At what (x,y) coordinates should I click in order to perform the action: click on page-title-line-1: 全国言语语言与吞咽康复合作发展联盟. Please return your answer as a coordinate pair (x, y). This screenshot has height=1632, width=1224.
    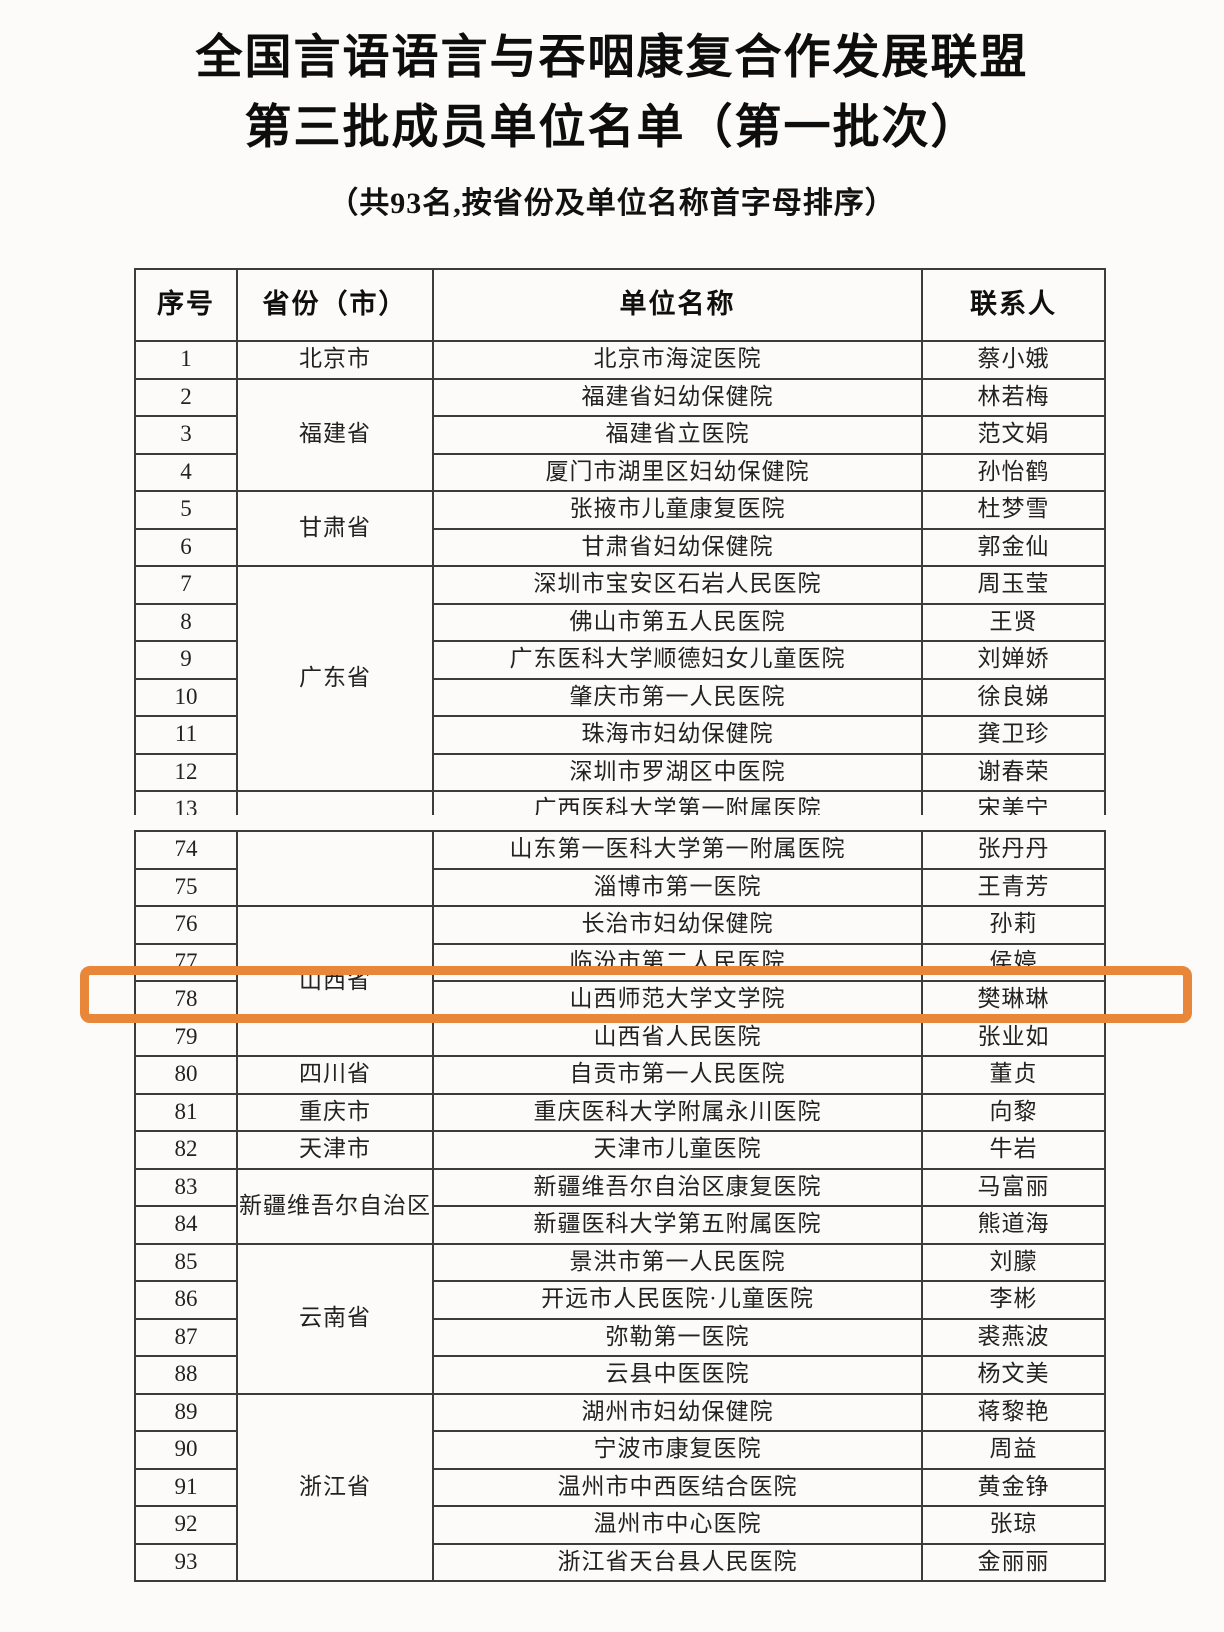
    Looking at the image, I should click on (612, 56).